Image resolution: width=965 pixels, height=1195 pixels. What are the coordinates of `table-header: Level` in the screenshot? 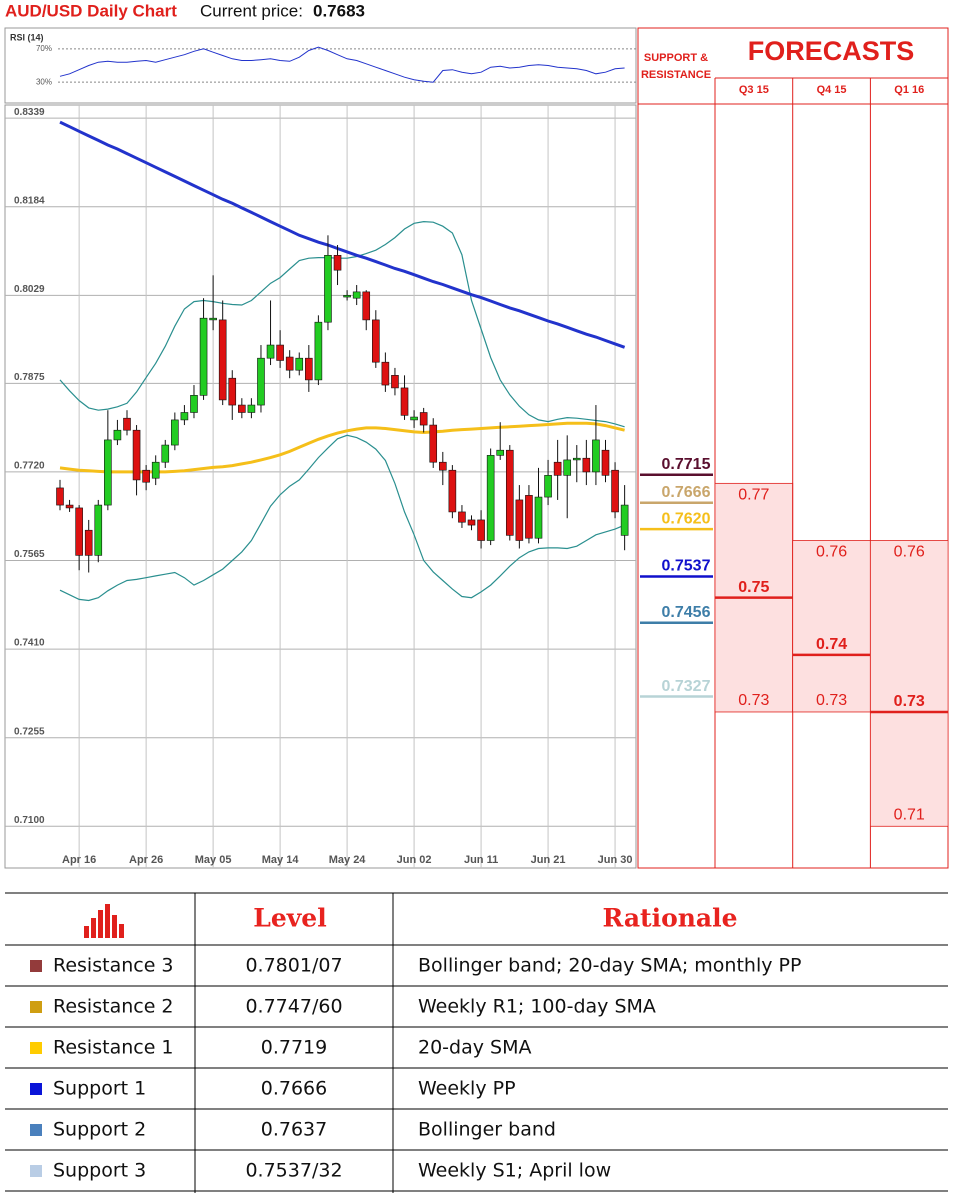 It's located at (289, 918).